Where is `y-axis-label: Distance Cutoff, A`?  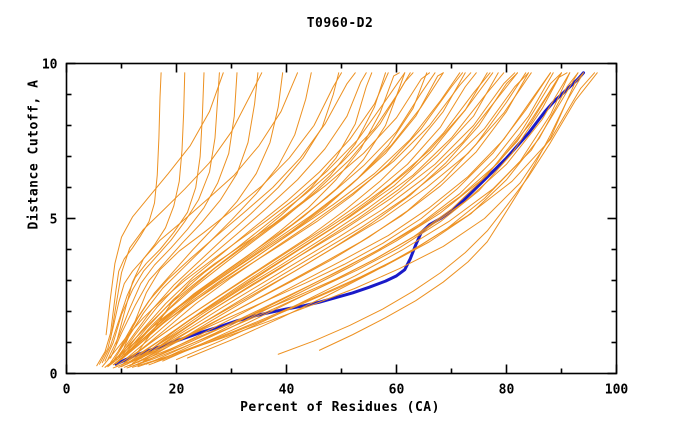
y-axis-label: Distance Cutoff, A is located at coordinates (34, 154).